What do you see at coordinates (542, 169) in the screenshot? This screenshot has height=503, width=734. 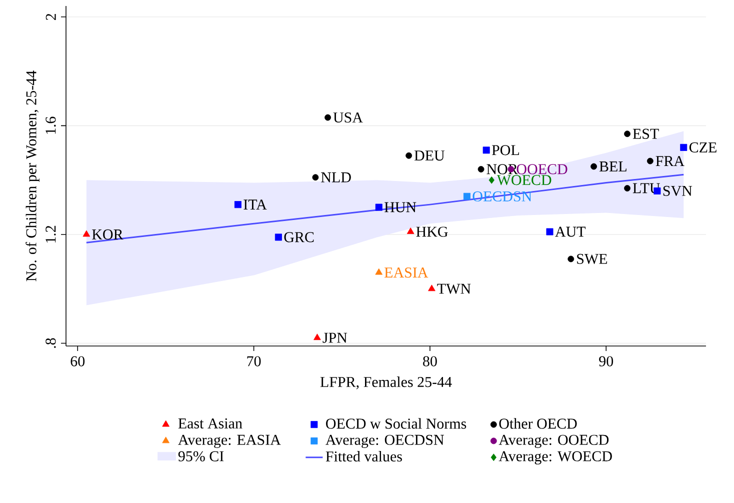 I see `annotation: OOECD` at bounding box center [542, 169].